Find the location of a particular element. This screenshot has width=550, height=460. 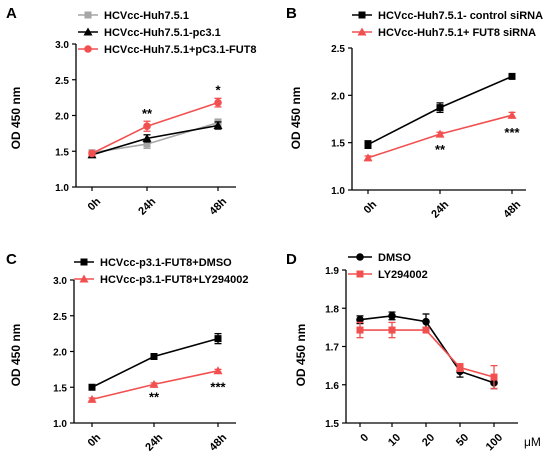

panel-c-xtick-label: 0h is located at coordinates (95, 441).